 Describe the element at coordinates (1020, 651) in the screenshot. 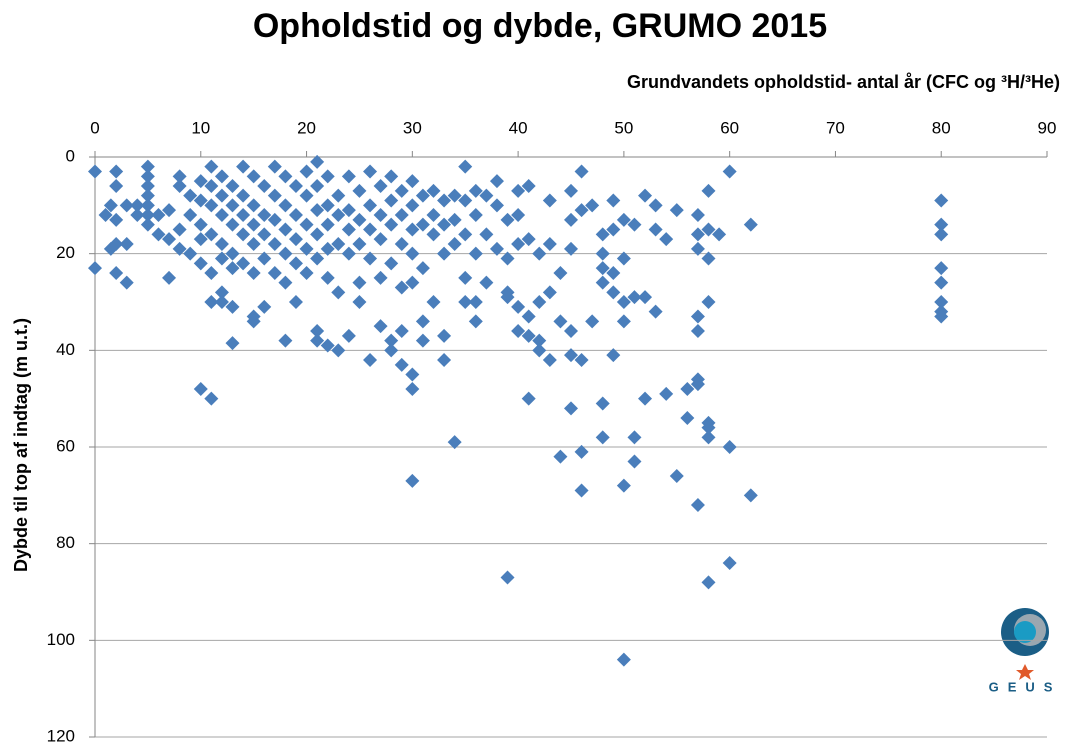

I see `logo: GEUS` at that location.